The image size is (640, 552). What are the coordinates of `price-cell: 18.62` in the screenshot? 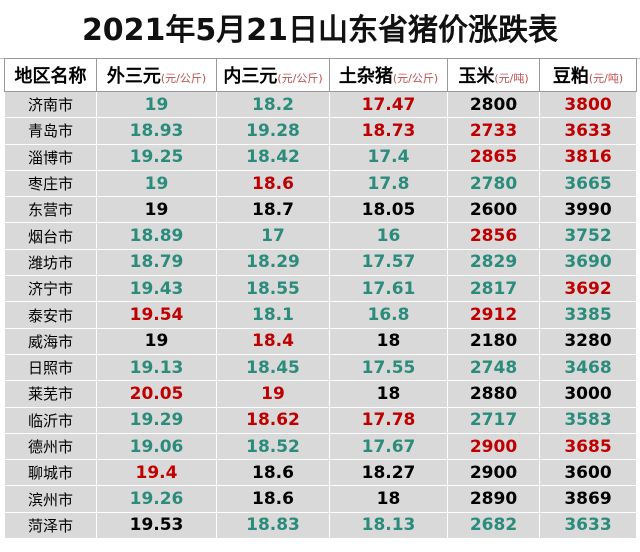 It's located at (273, 420).